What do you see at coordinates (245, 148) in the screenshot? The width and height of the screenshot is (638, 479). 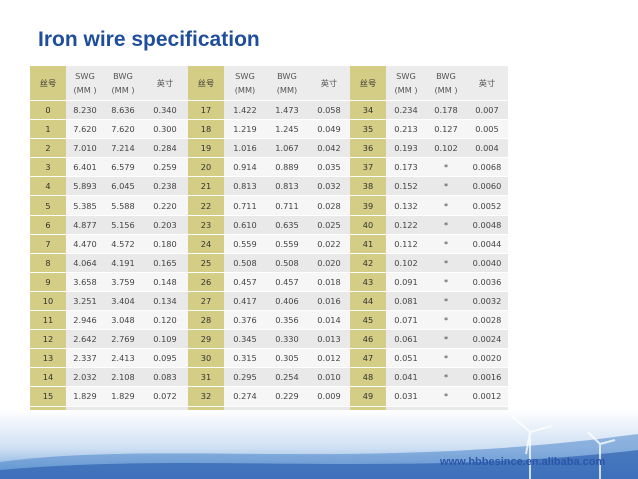 I see `swg-cell: 1.016` at bounding box center [245, 148].